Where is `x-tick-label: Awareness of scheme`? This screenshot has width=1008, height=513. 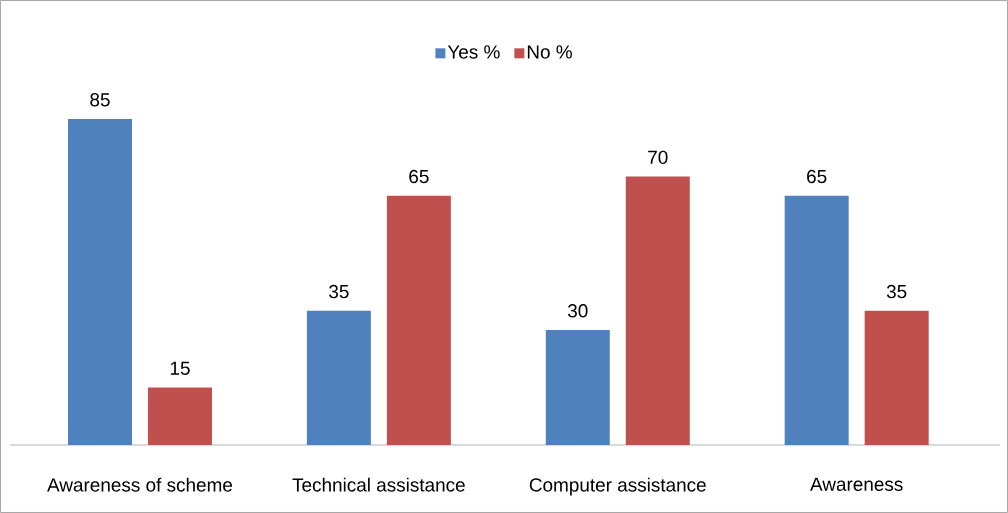
x-tick-label: Awareness of scheme is located at coordinates (140, 484).